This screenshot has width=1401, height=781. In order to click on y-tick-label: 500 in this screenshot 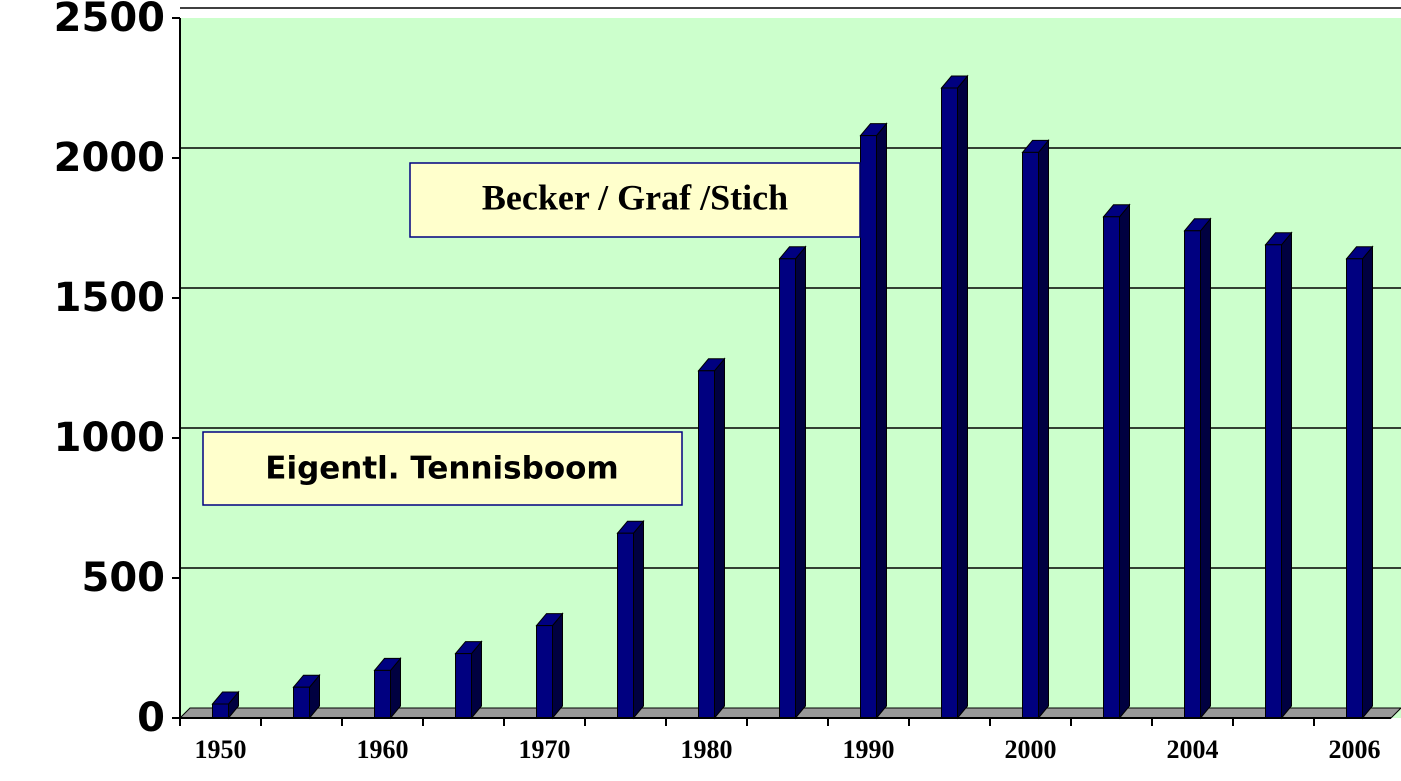, I will do `click(124, 578)`.